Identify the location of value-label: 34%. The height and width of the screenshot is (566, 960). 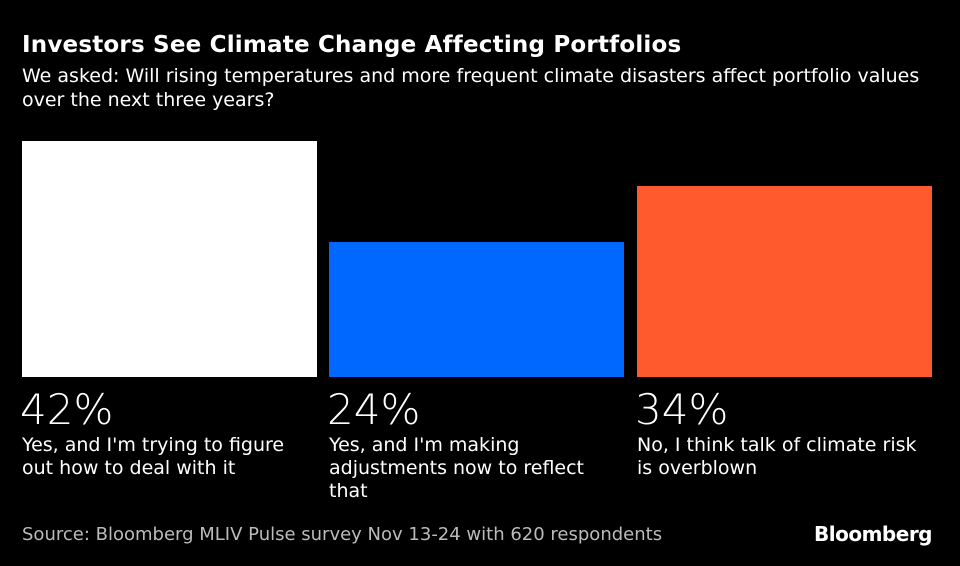
(682, 409).